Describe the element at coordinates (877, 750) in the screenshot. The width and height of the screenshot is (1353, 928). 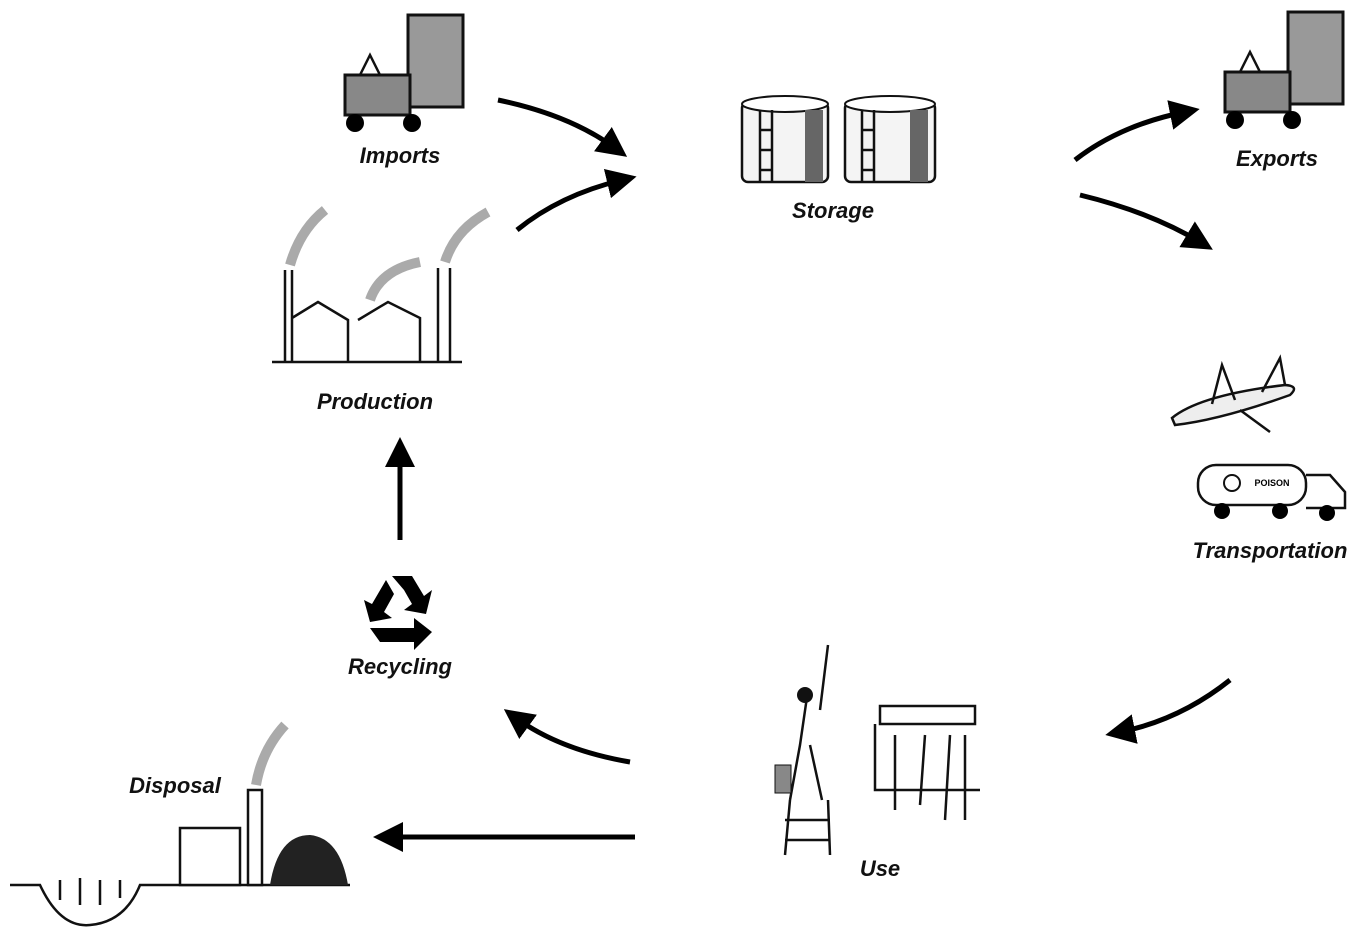
I see `people-icon` at that location.